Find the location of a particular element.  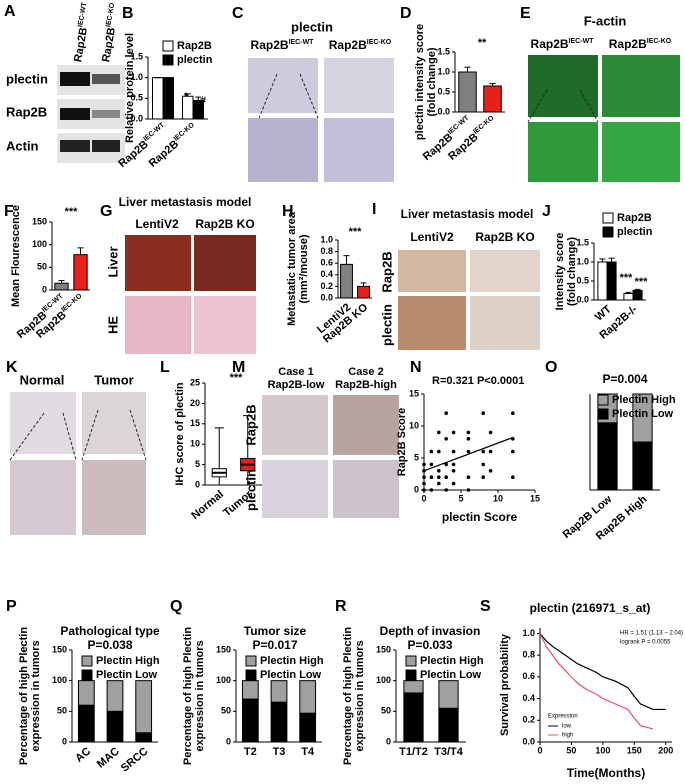

x-axis-label: plectin Score is located at coordinates (480, 517).